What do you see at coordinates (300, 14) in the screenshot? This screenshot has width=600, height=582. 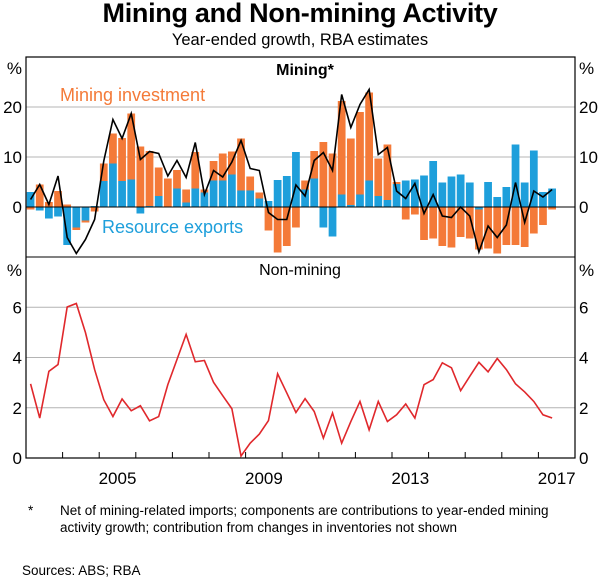 I see `chart-title: Mining and Non-mining Activity` at bounding box center [300, 14].